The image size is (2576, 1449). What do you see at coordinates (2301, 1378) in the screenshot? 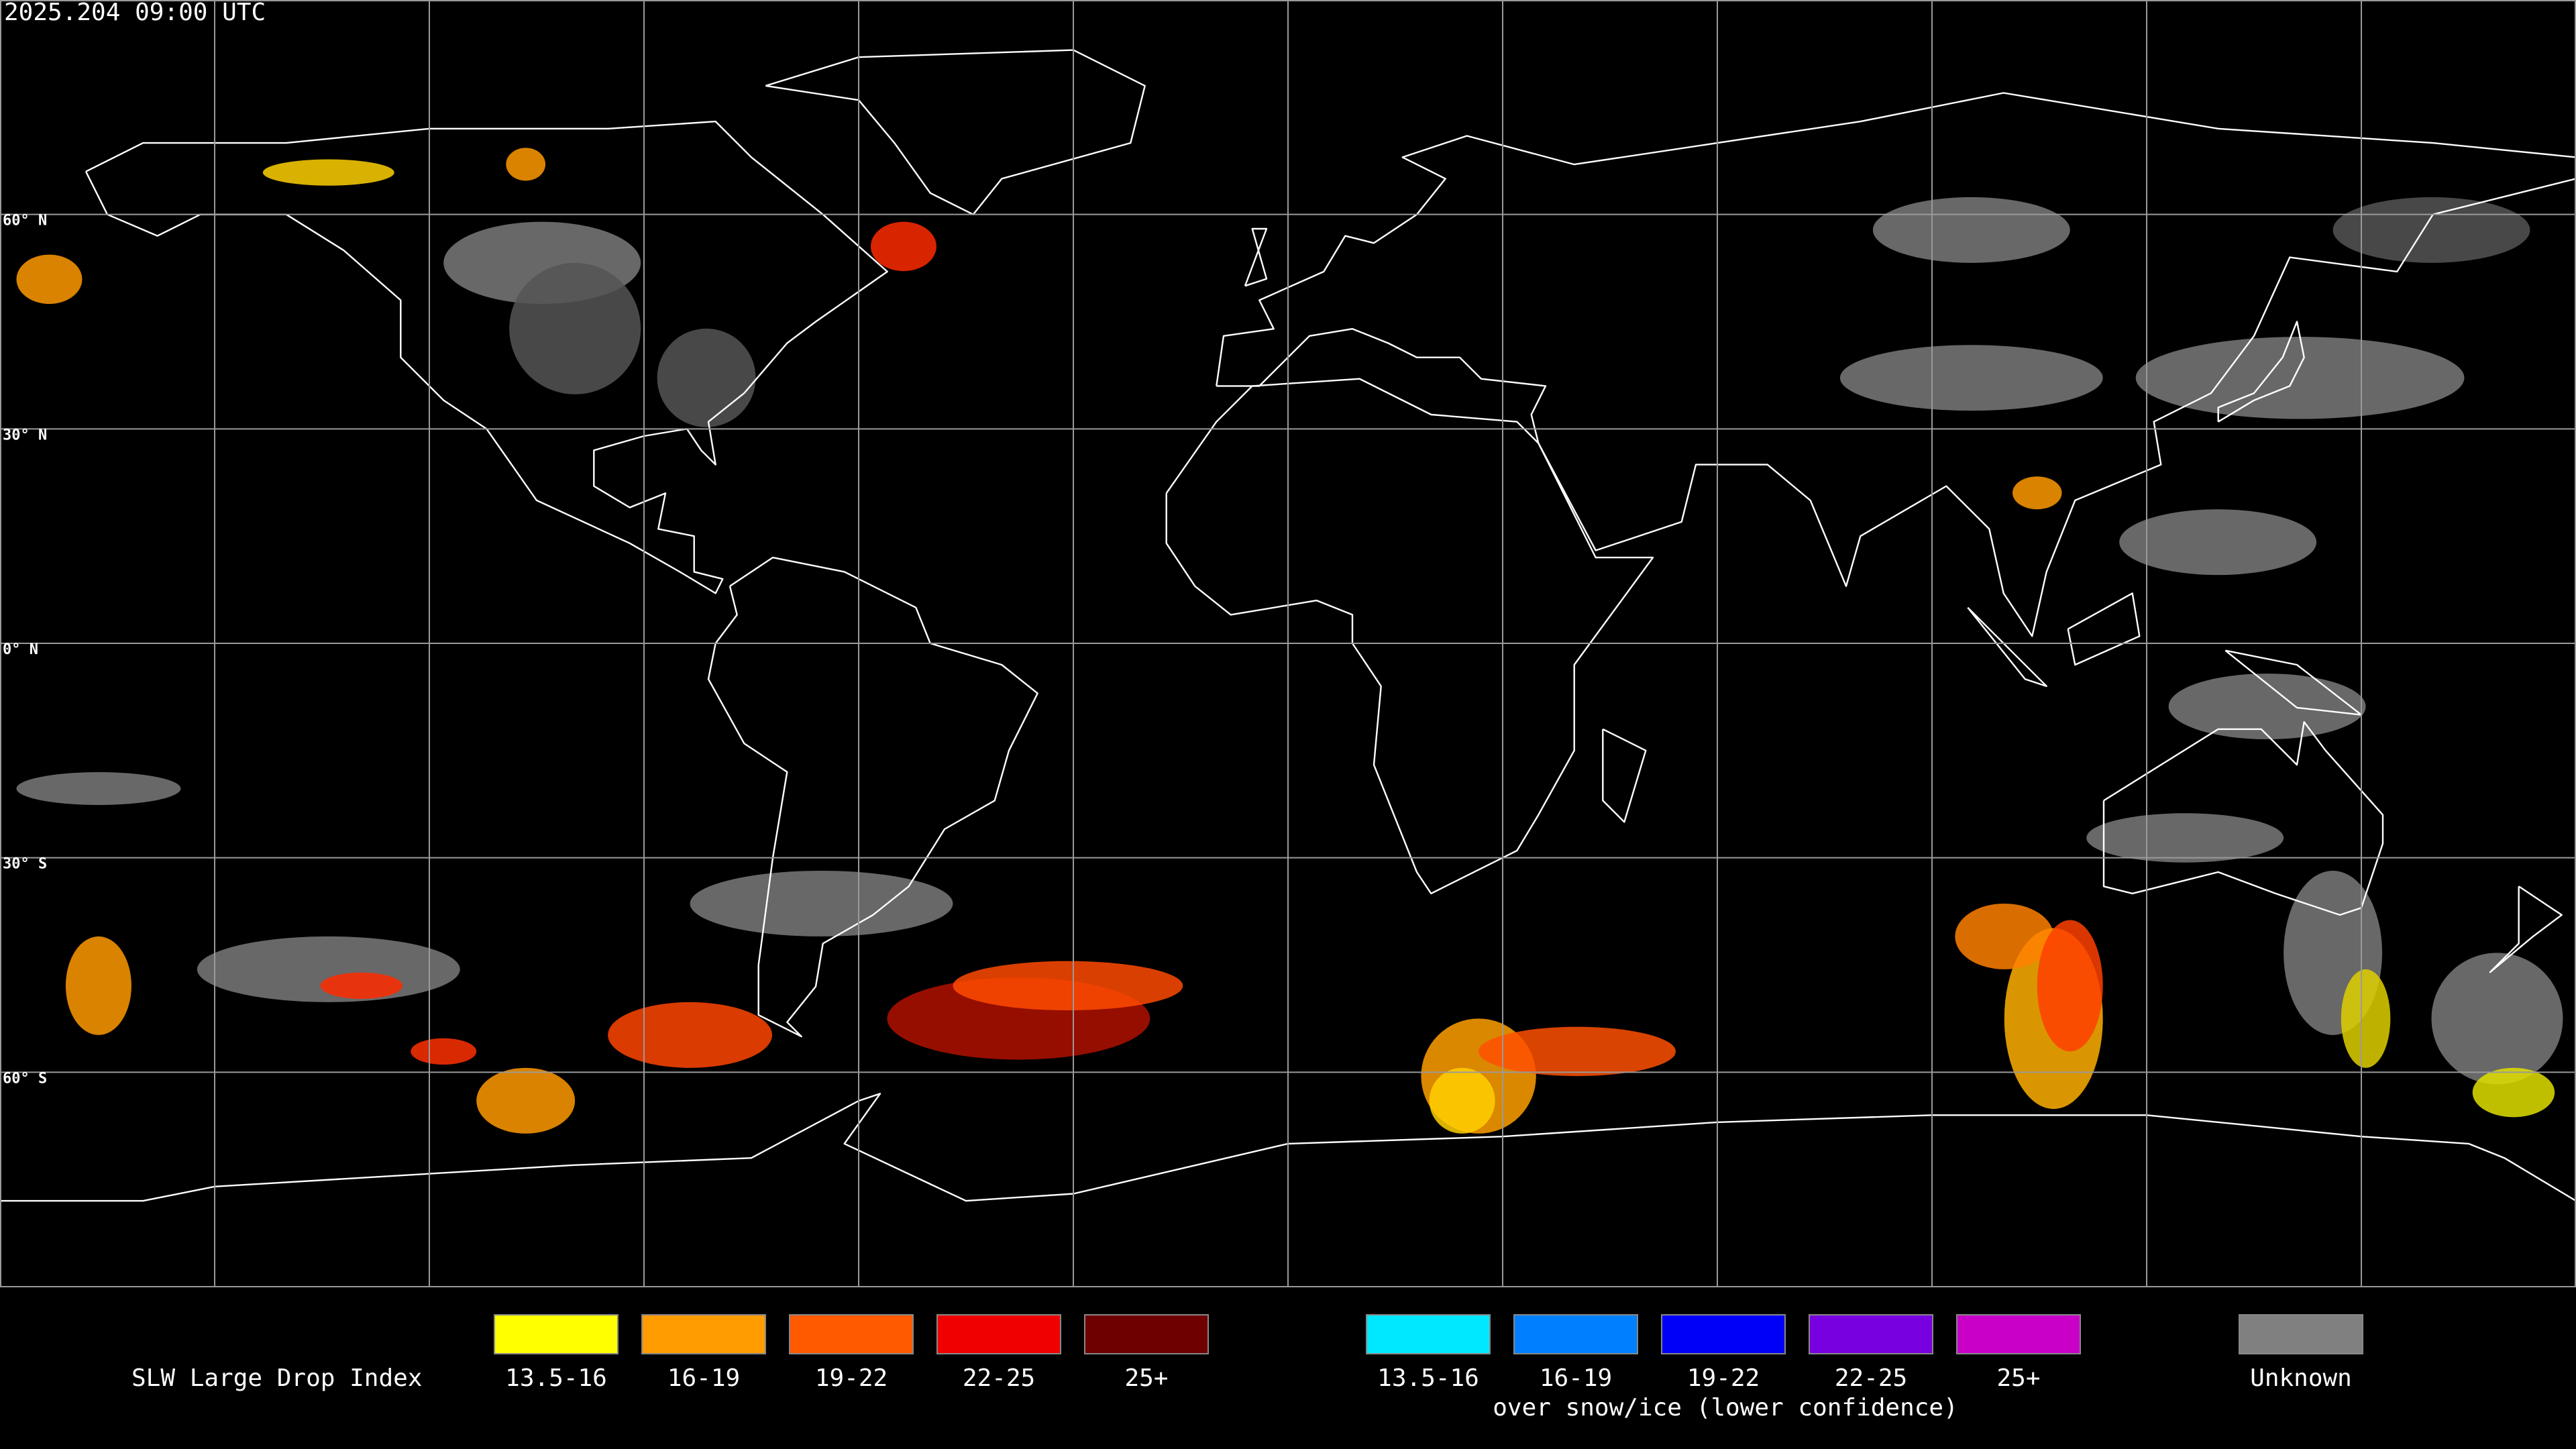
I see `legend-label: Unknown` at bounding box center [2301, 1378].